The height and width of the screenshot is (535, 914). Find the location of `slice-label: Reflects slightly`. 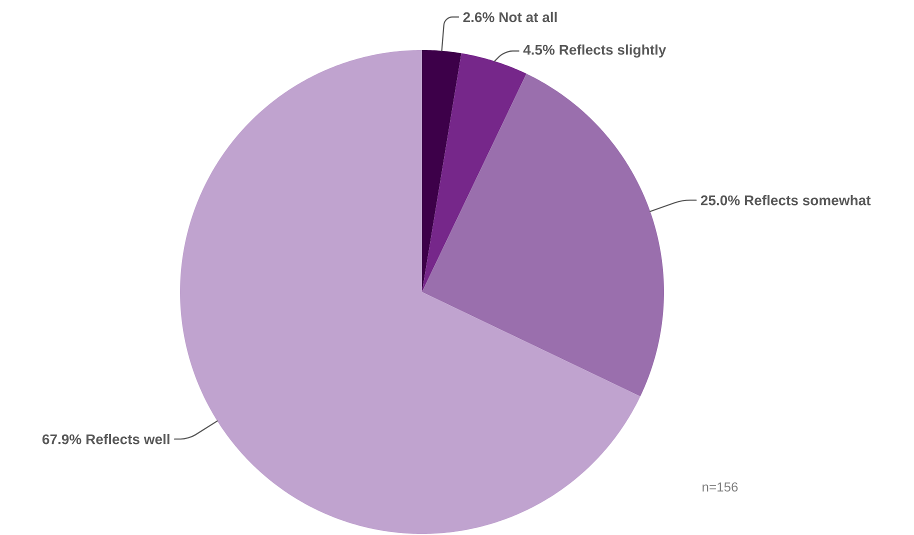

slice-label: Reflects slightly is located at coordinates (613, 51).